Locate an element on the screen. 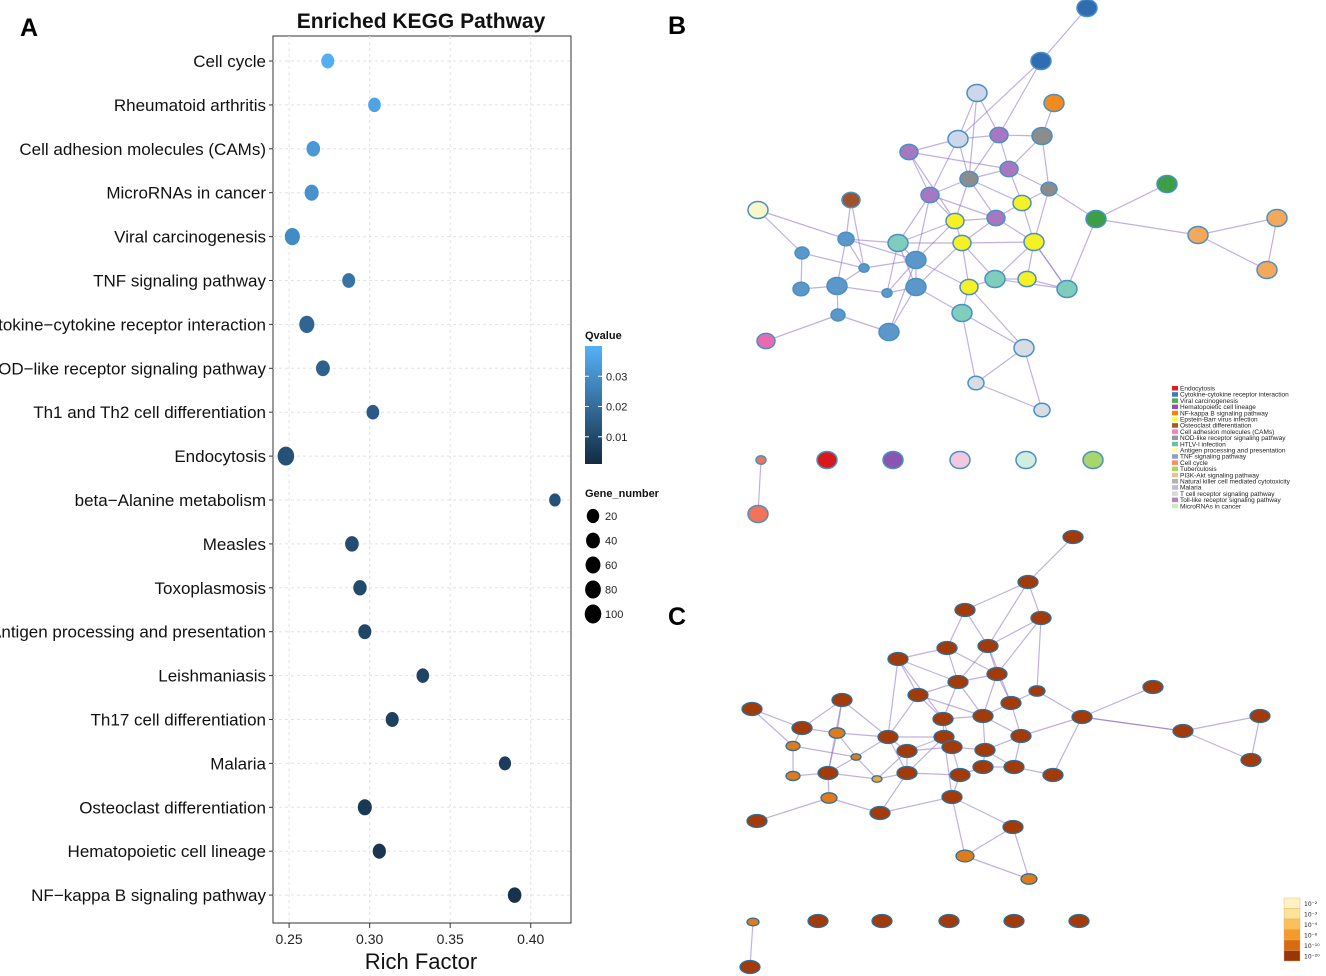  y-tick-label: Rheumatoid arthritis is located at coordinates (190, 105).